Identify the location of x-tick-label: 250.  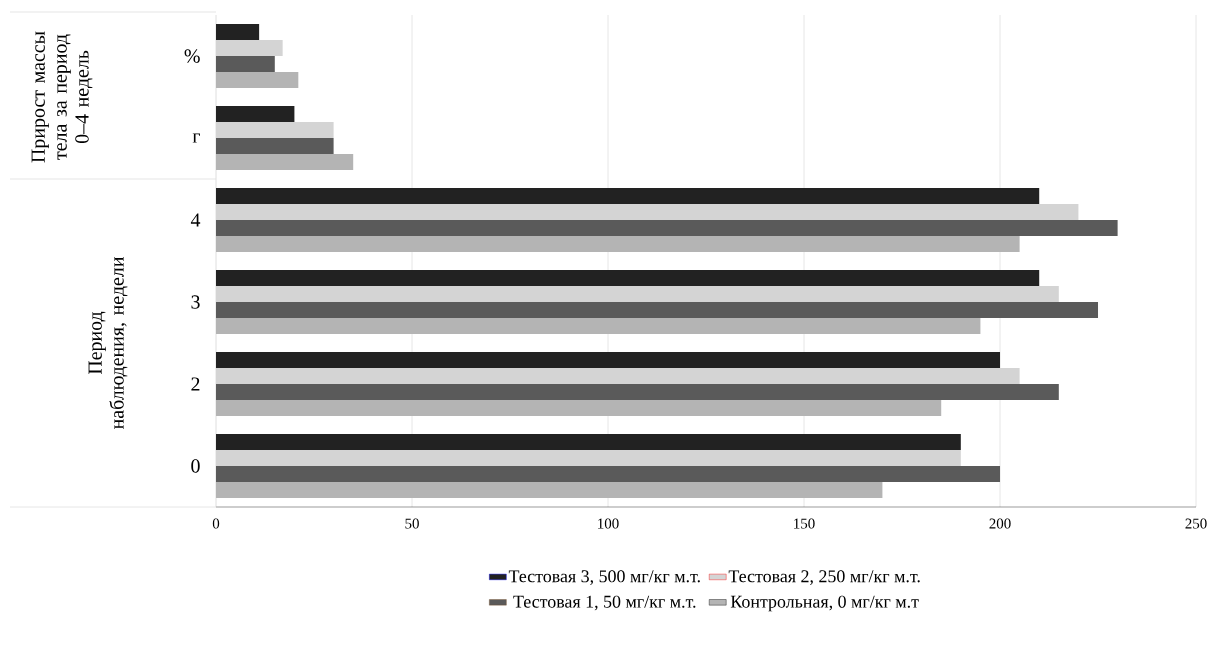
(1196, 523).